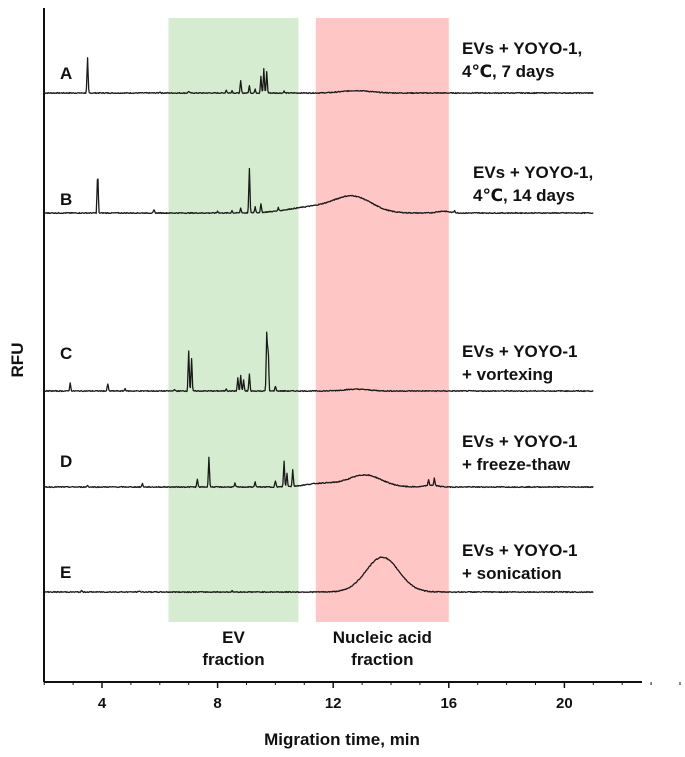  Describe the element at coordinates (564, 703) in the screenshot. I see `x-tick-label: 20` at that location.